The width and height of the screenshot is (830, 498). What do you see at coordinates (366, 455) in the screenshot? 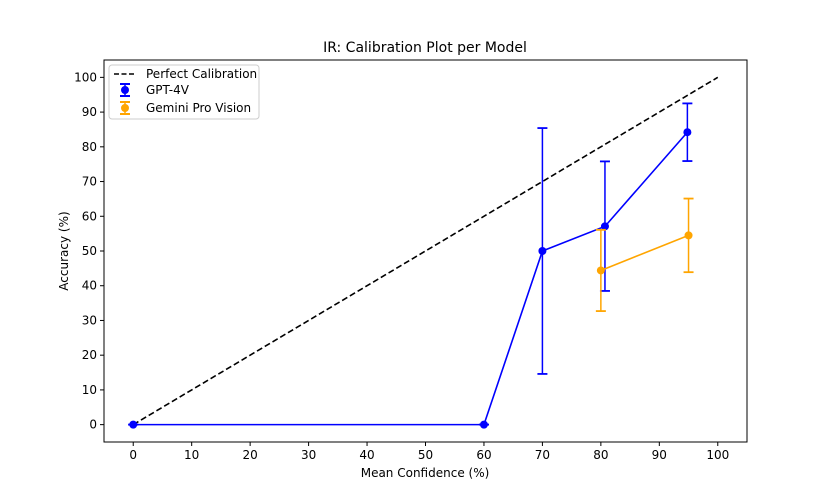
I see `x-tick-label: 40` at bounding box center [366, 455].